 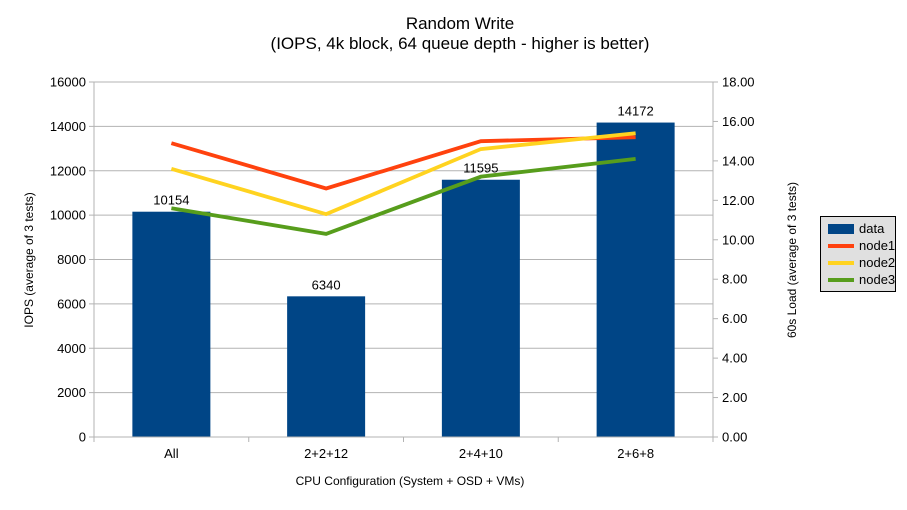 I want to click on right-axis-tick-label: 6.00, so click(x=734, y=318).